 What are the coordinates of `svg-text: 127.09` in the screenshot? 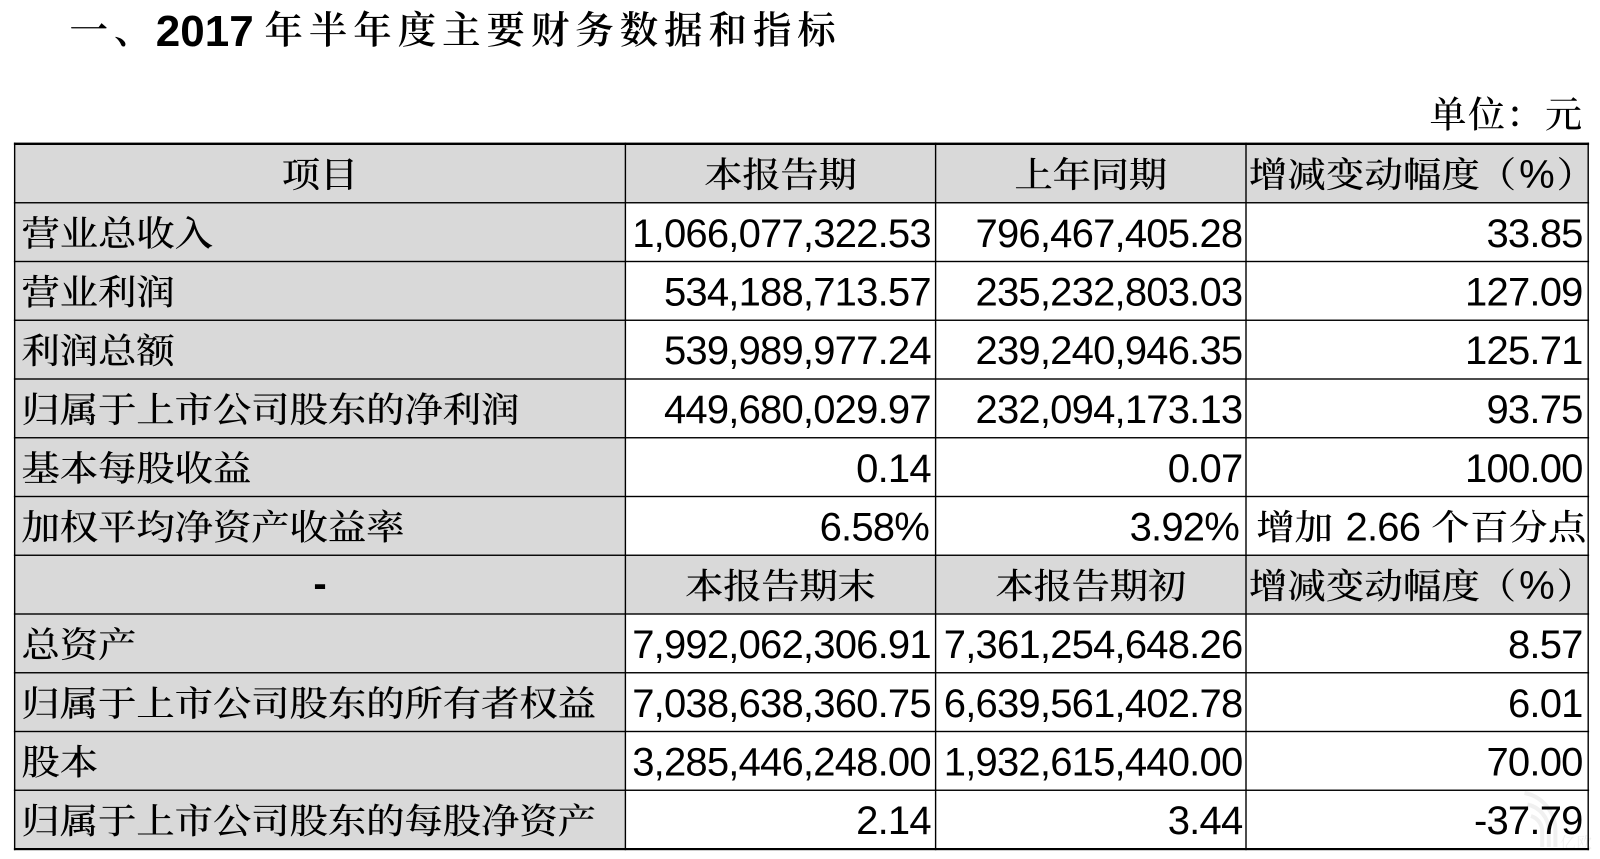 It's located at (1524, 293).